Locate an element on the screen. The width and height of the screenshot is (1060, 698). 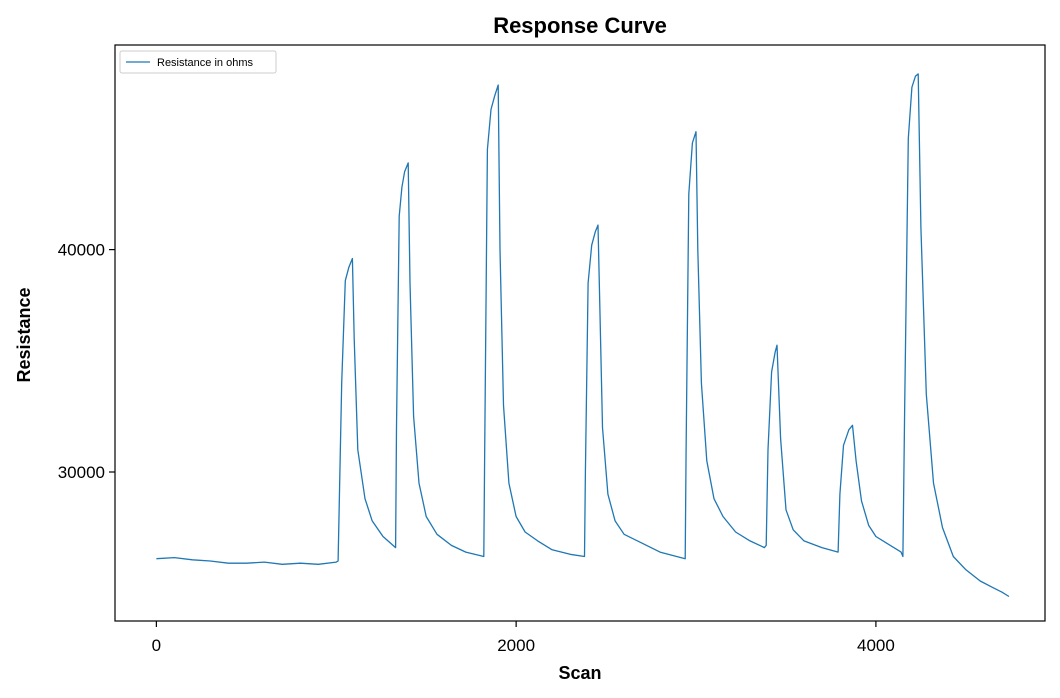
chart-title: Response Curve is located at coordinates (580, 25).